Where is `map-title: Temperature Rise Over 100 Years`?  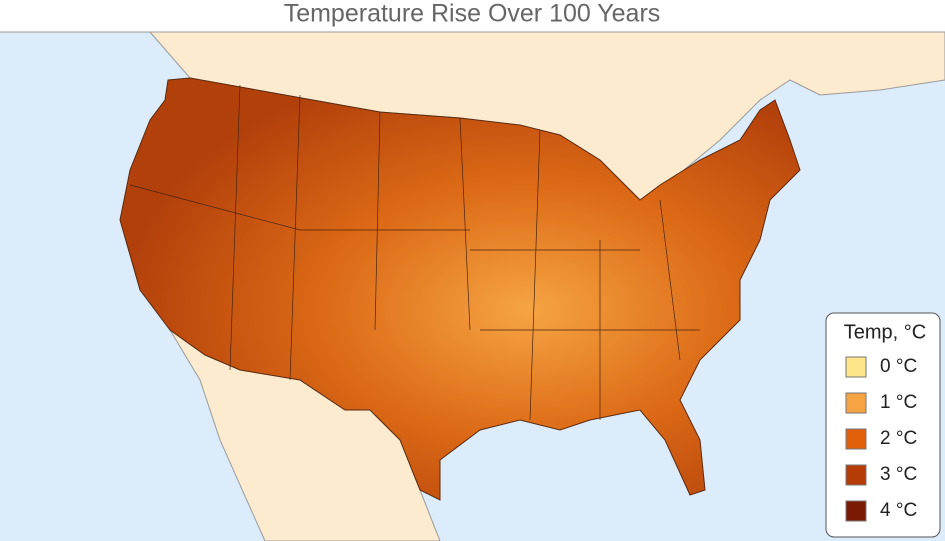
map-title: Temperature Rise Over 100 Years is located at coordinates (472, 14).